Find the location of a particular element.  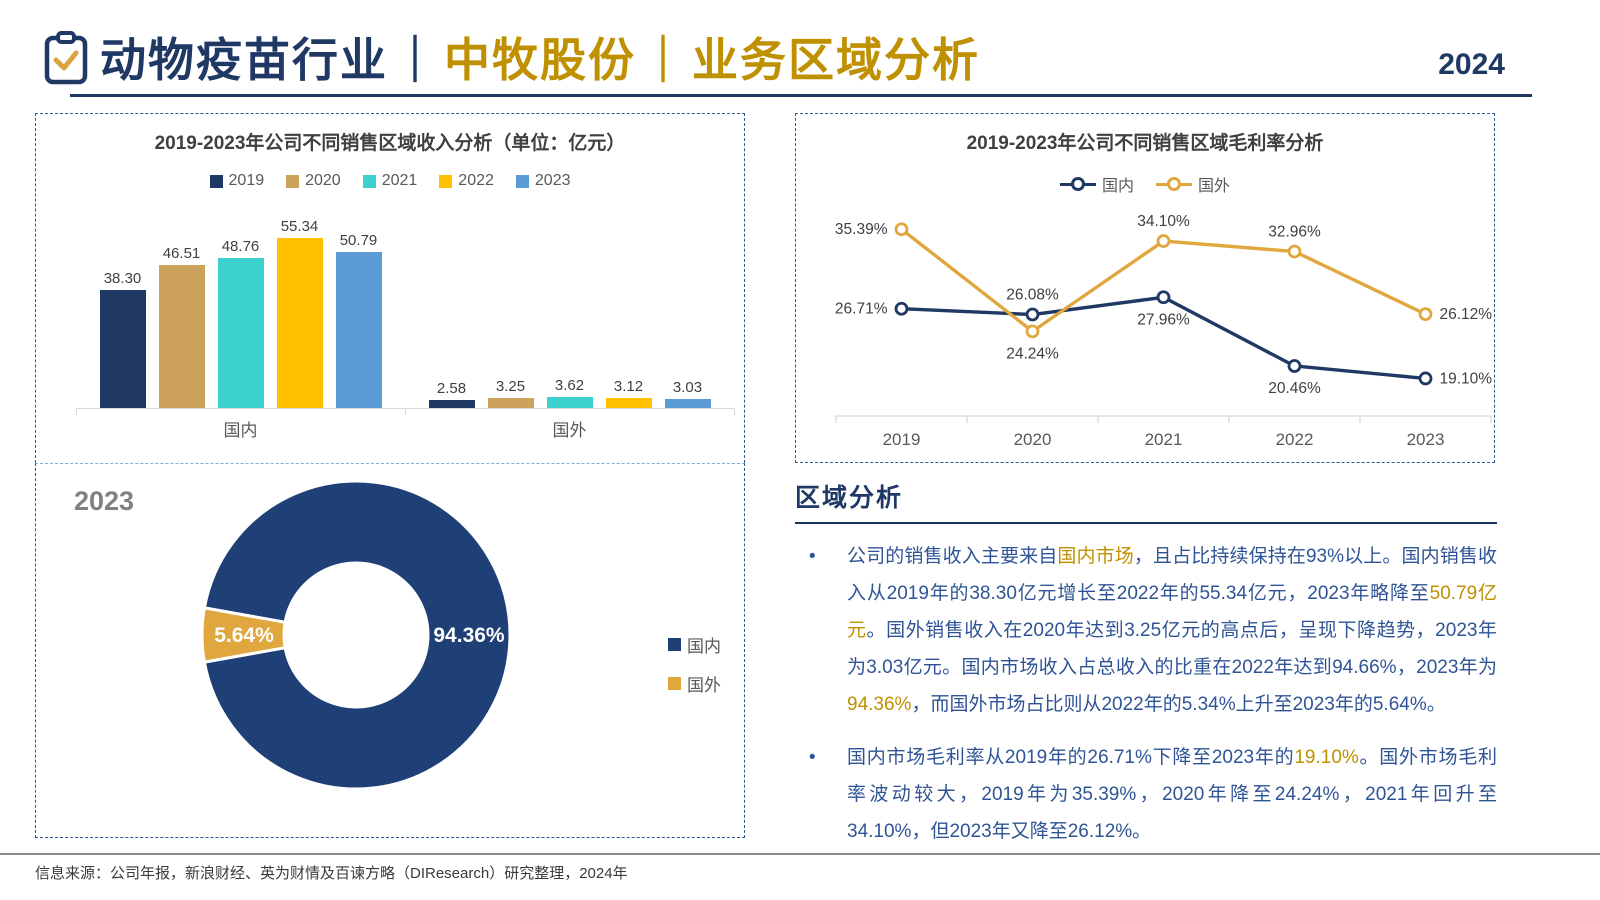

data-point-label: 26.08% is located at coordinates (1032, 295).